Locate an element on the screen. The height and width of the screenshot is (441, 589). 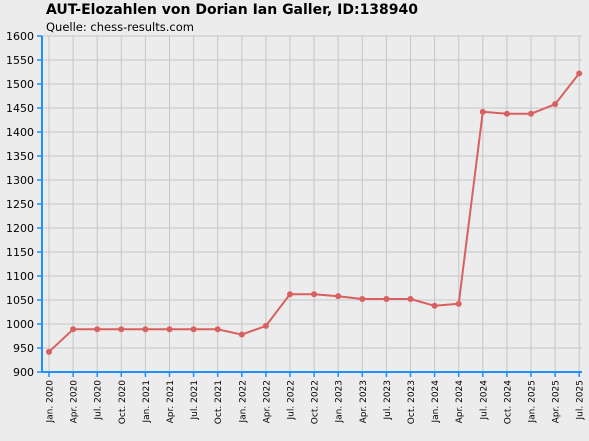
y-tick-label: 950 is located at coordinates (23, 348).